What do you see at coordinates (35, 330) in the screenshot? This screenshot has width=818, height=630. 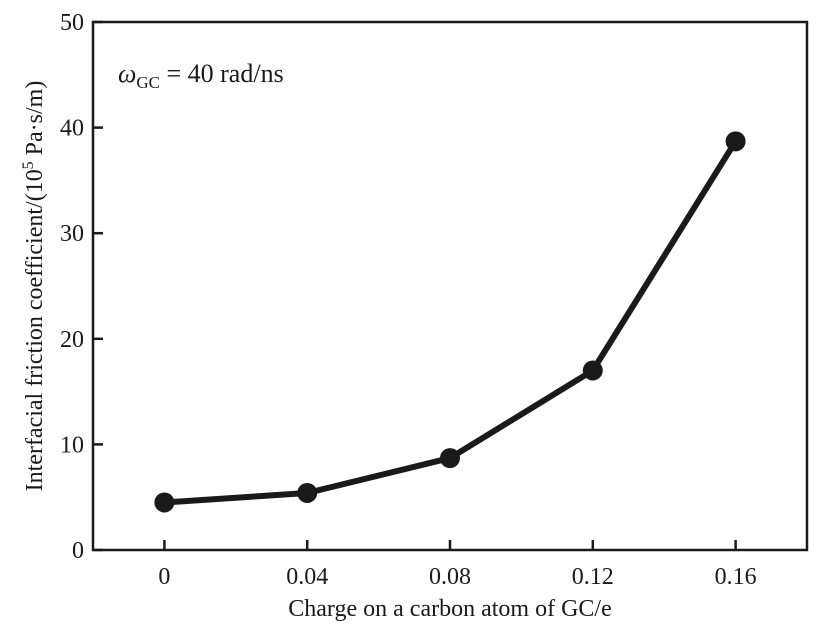 I see `y-axis-title-prefix: Interfacial friction coefficient/(10` at bounding box center [35, 330].